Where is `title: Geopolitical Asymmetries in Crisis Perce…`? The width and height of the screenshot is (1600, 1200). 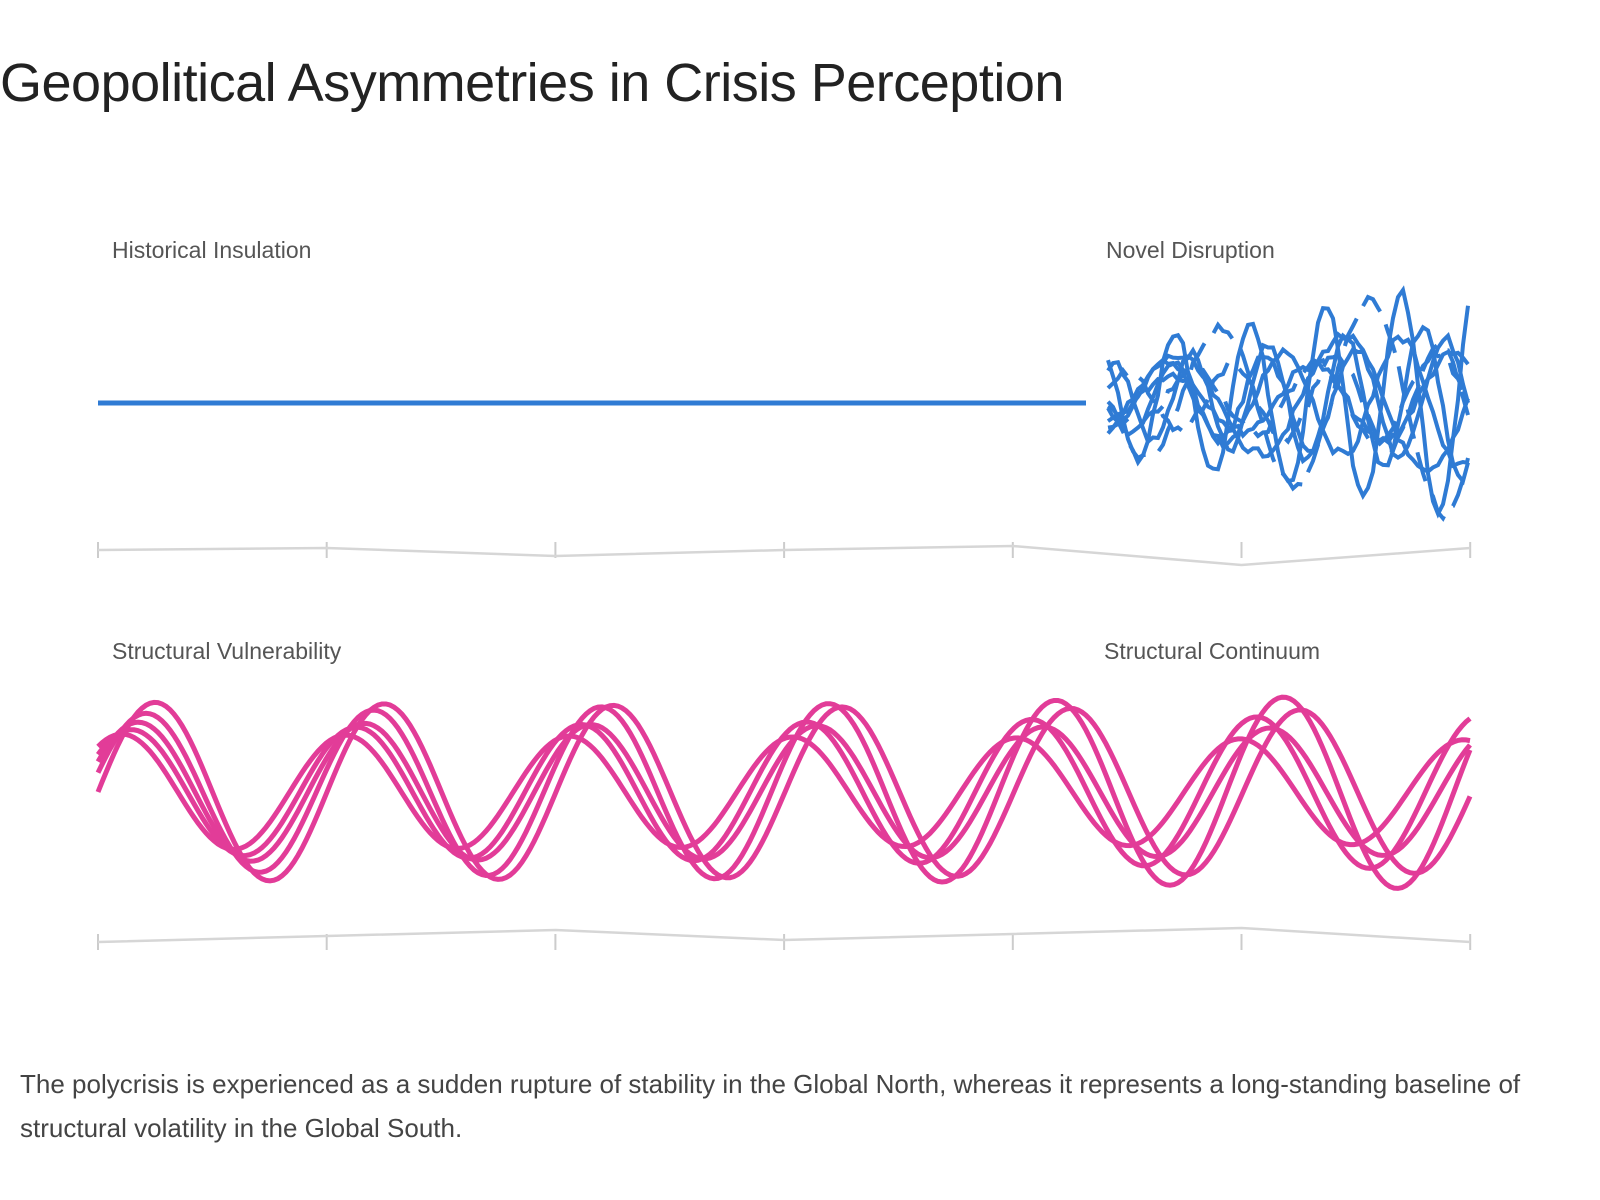
title: Geopolitical Asymmetries in Crisis Perce… is located at coordinates (532, 83).